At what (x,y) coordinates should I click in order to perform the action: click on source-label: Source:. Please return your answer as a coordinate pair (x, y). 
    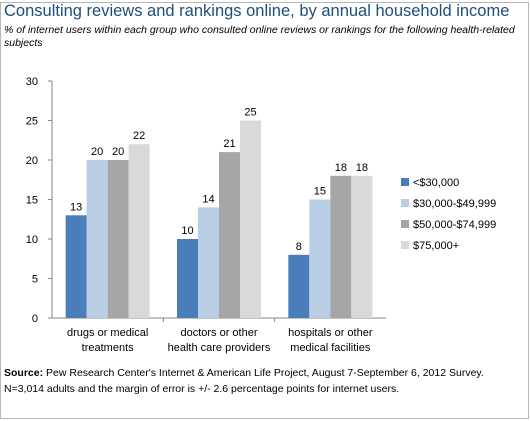
    Looking at the image, I should click on (24, 373).